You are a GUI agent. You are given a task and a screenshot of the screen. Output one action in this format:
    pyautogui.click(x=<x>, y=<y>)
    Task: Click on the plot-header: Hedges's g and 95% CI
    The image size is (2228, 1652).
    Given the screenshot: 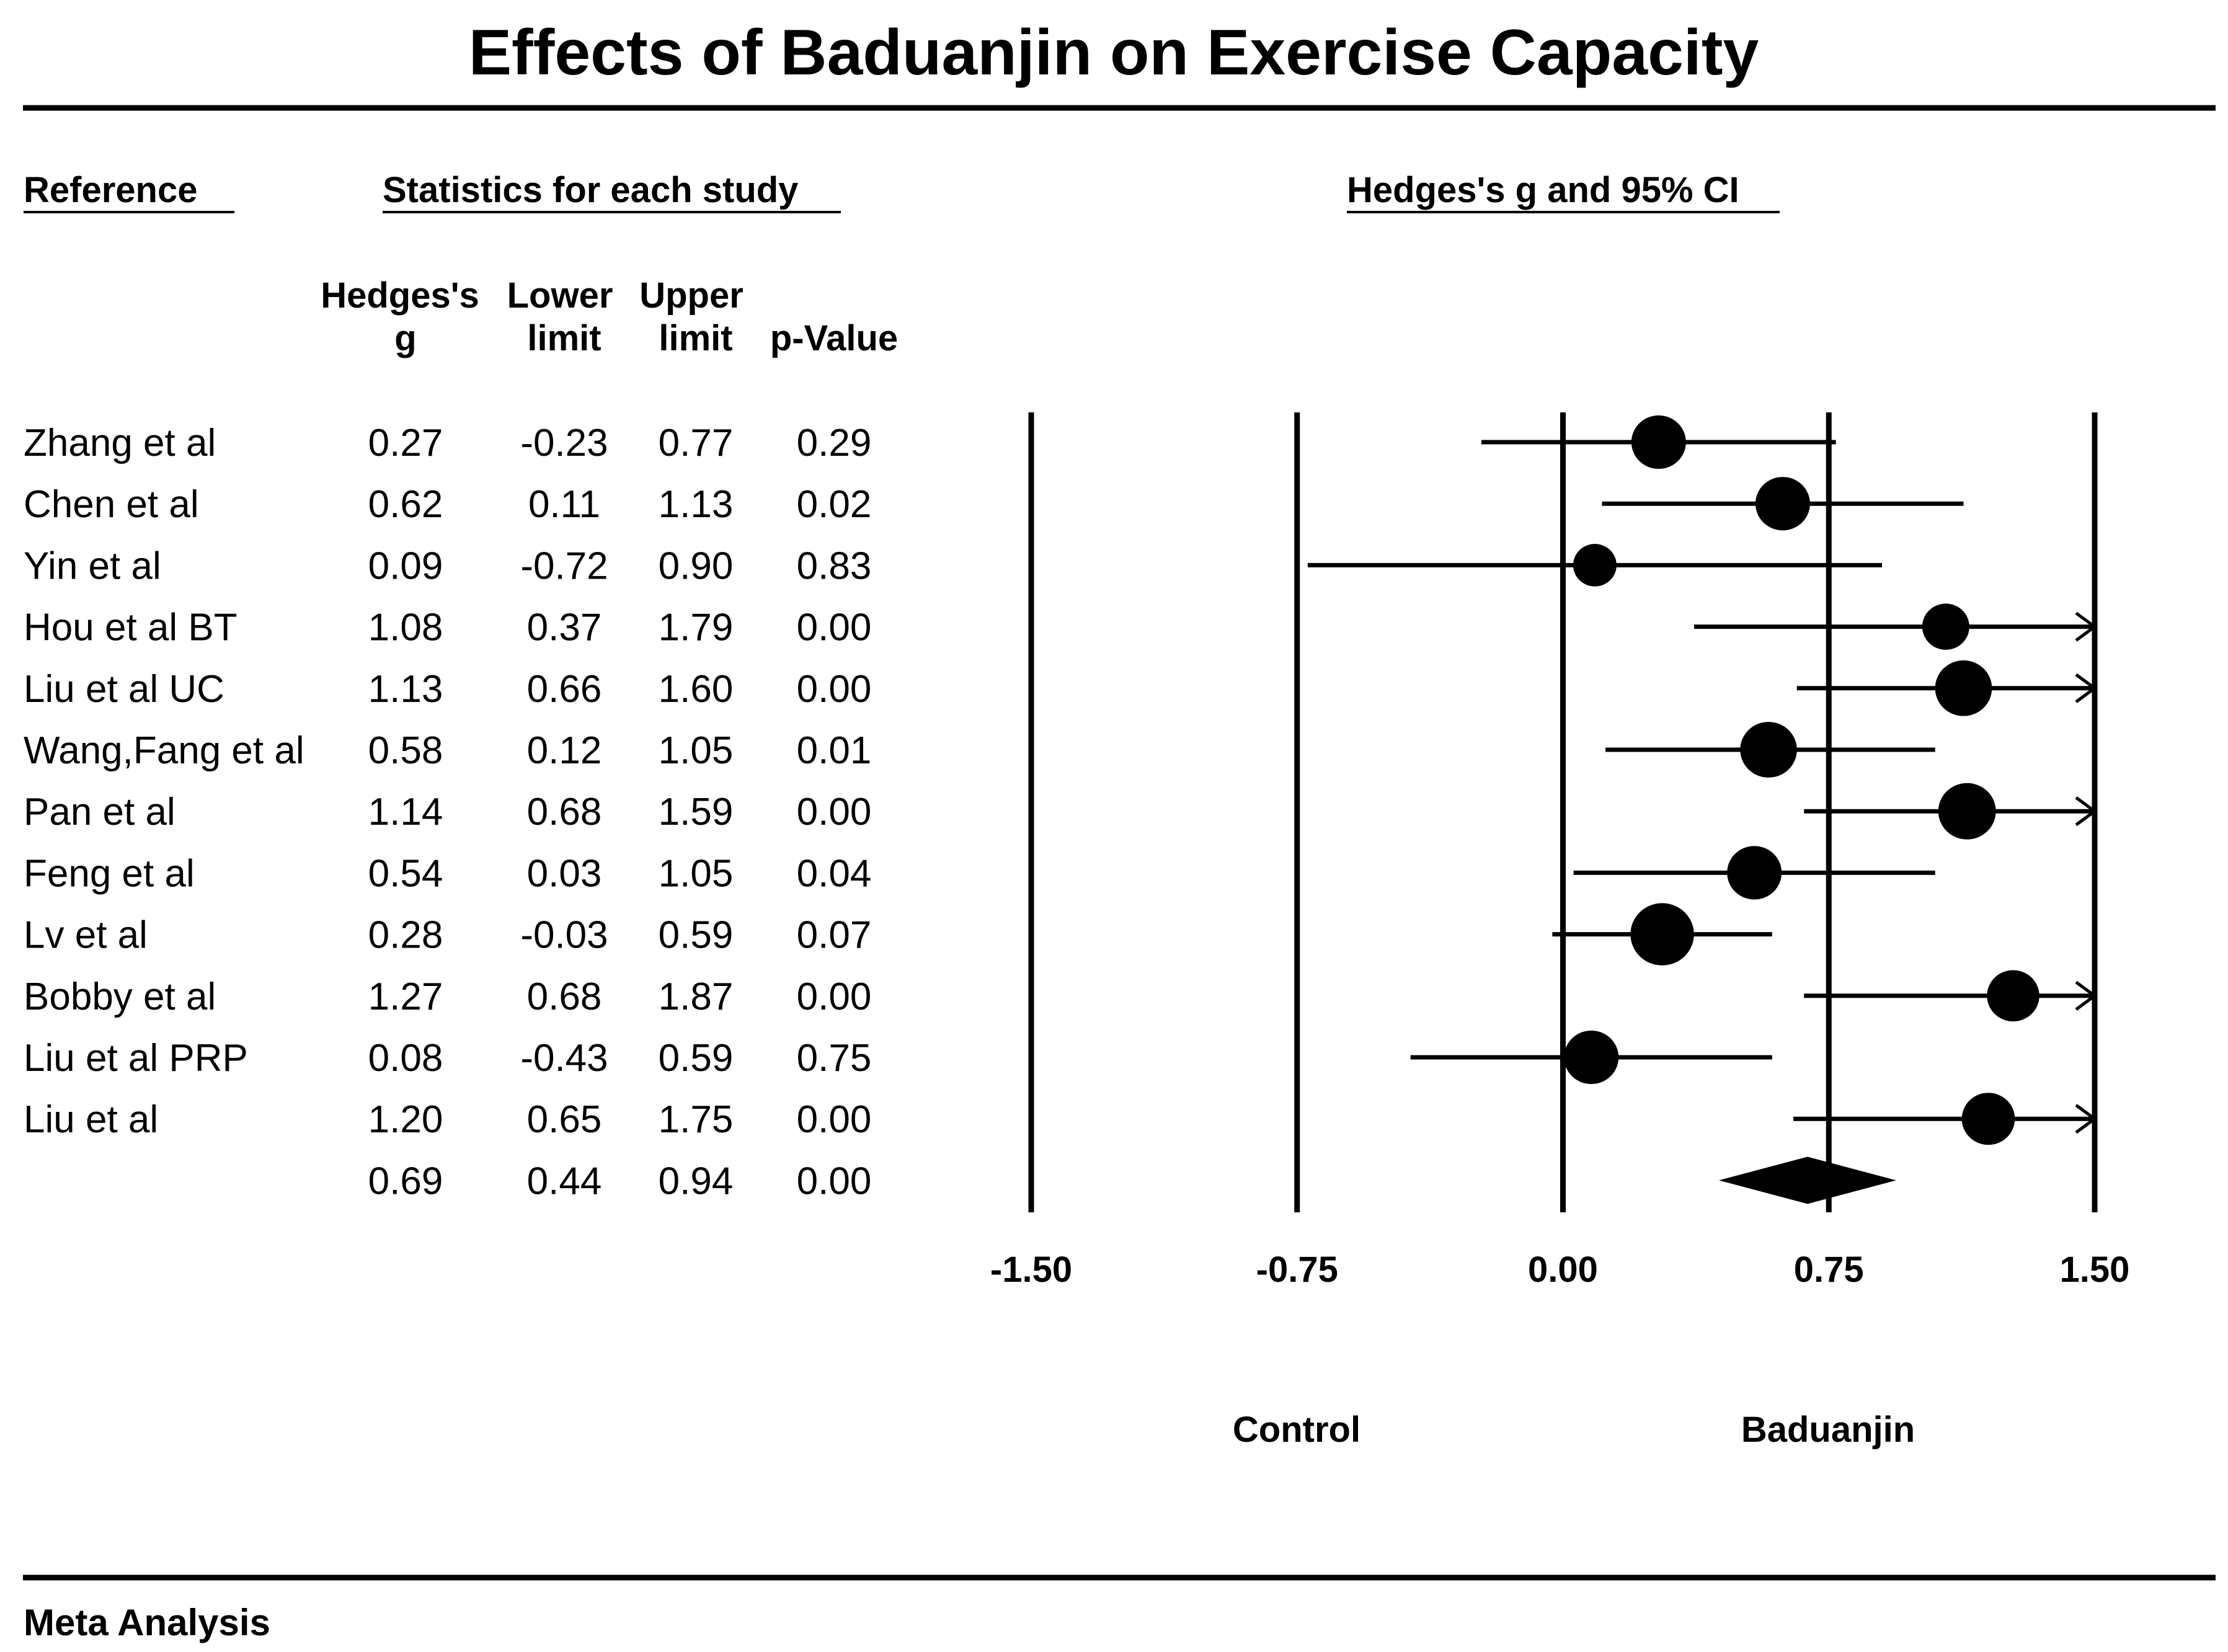 What is the action you would take?
    pyautogui.click(x=1543, y=190)
    